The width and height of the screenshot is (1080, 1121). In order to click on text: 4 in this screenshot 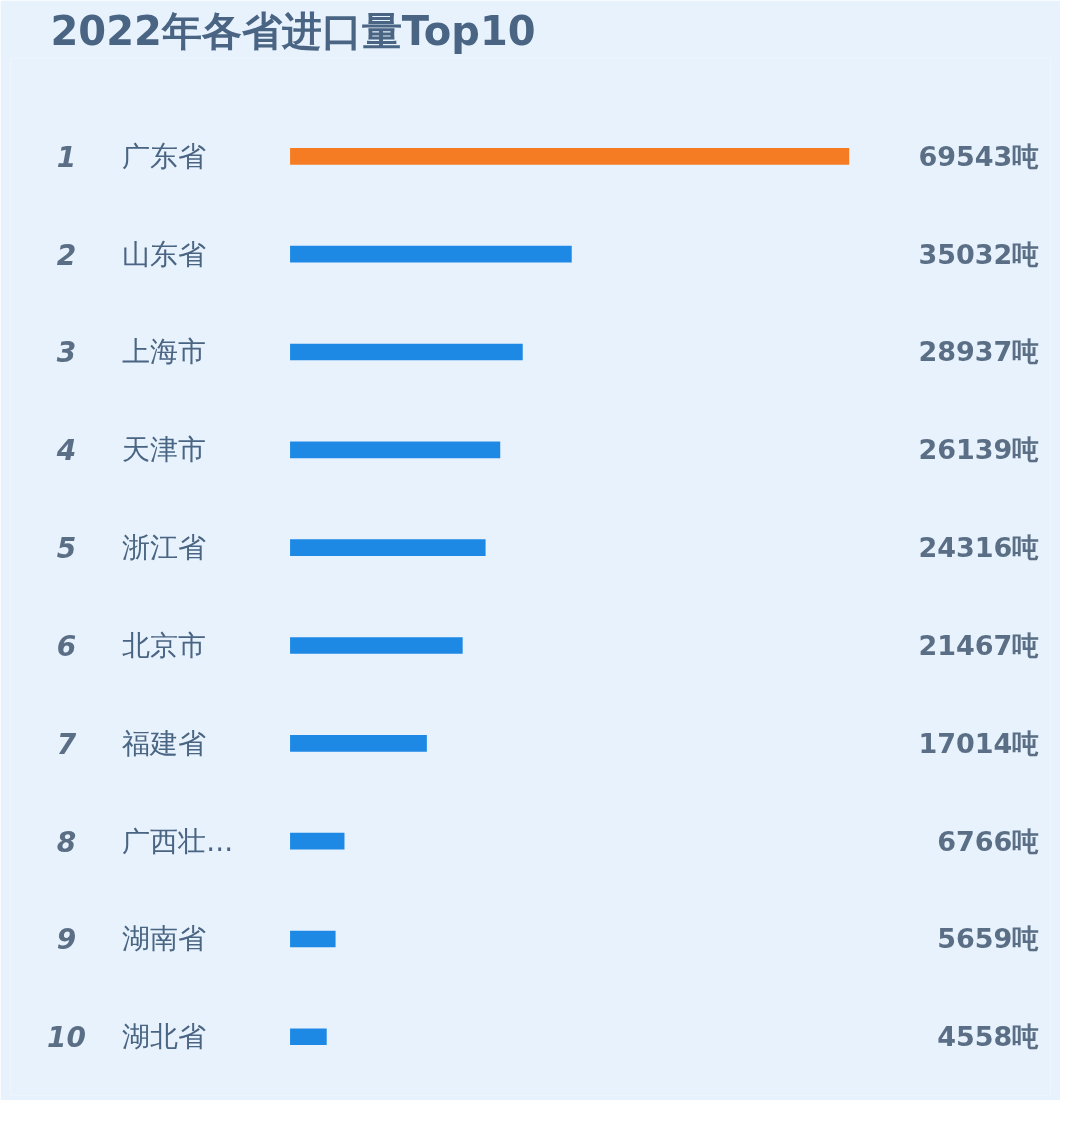, I will do `click(66, 451)`.